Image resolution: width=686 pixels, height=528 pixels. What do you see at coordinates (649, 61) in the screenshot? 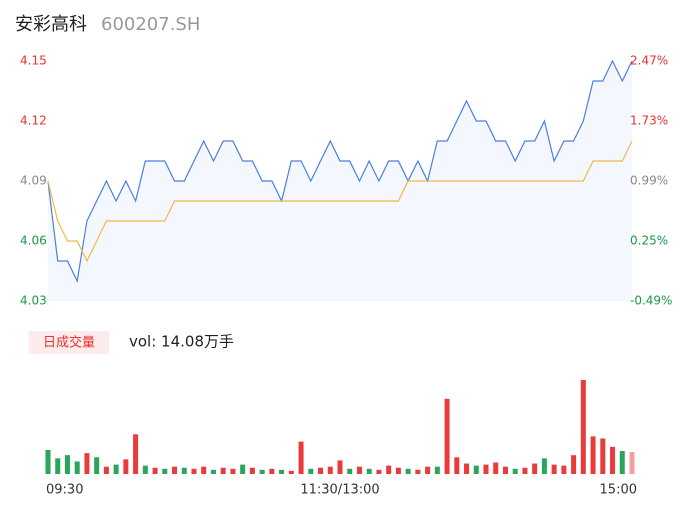
I see `y2-tick-label: 2.47%` at bounding box center [649, 61].